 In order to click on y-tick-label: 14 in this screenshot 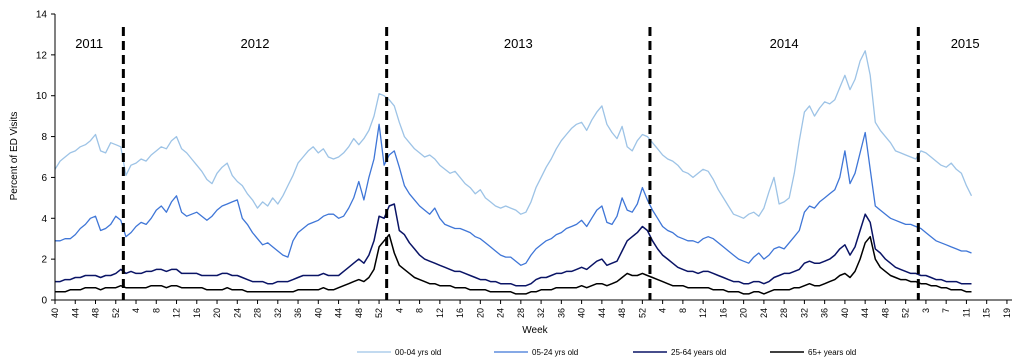, I will do `click(42, 15)`.